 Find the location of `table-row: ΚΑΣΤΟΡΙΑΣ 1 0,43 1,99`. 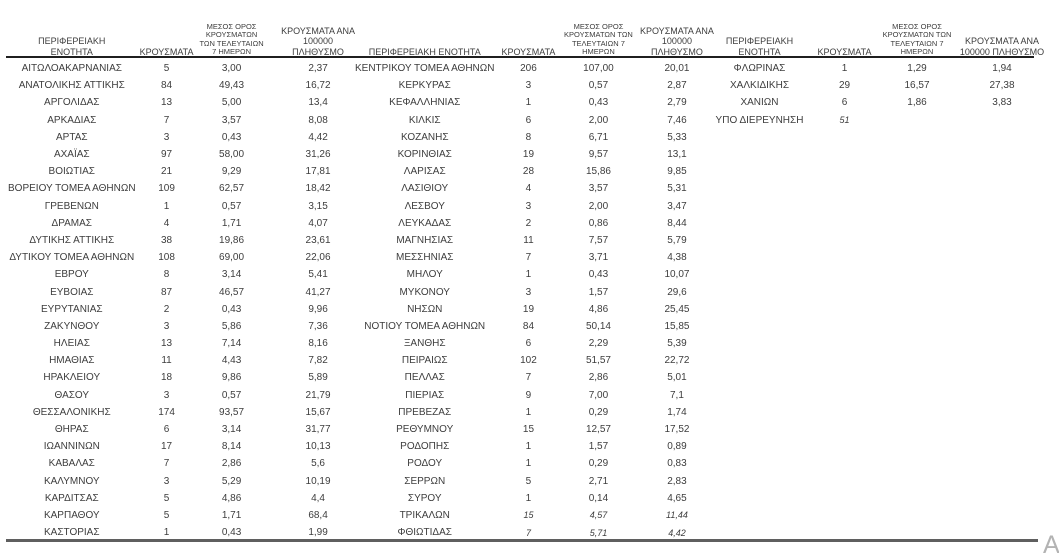

table-row: ΚΑΣΤΟΡΙΑΣ 1 0,43 1,99 is located at coordinates (189, 532).